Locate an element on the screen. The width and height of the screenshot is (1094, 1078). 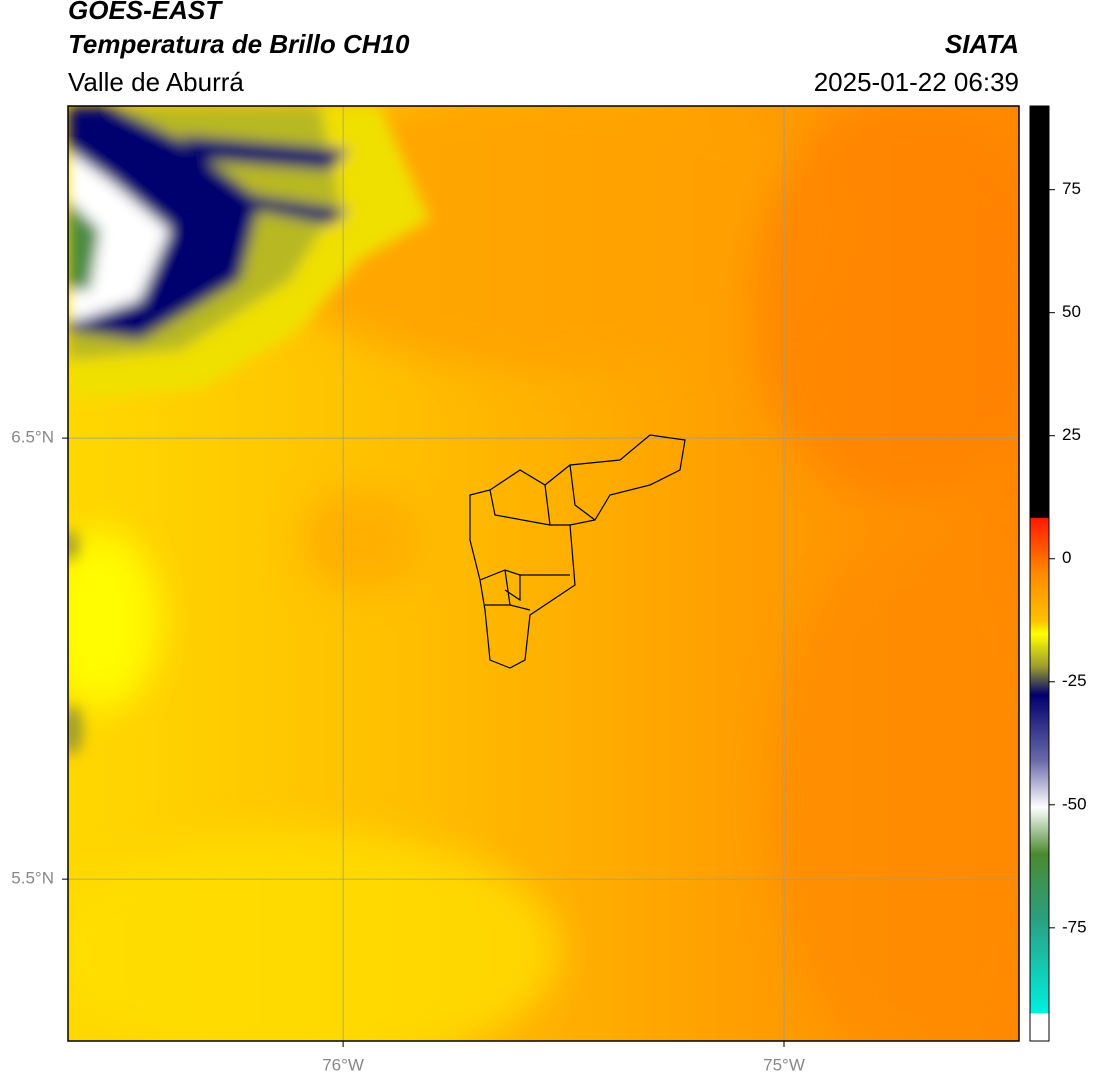
datetime: 2025-01-22 06:39 is located at coordinates (916, 82).